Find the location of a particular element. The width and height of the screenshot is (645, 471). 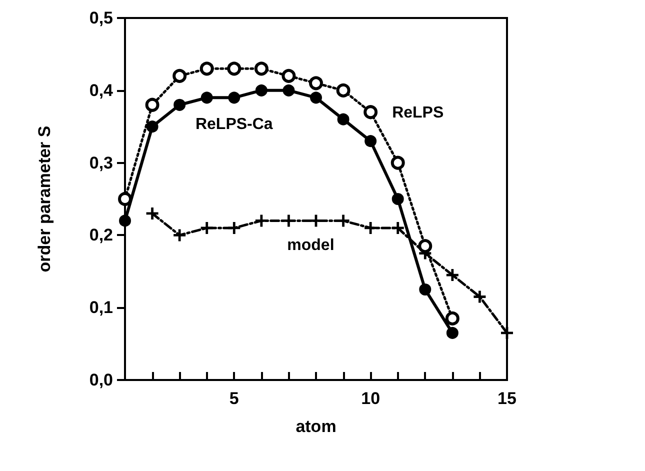

y-axis-title: order parameter S is located at coordinates (44, 199).